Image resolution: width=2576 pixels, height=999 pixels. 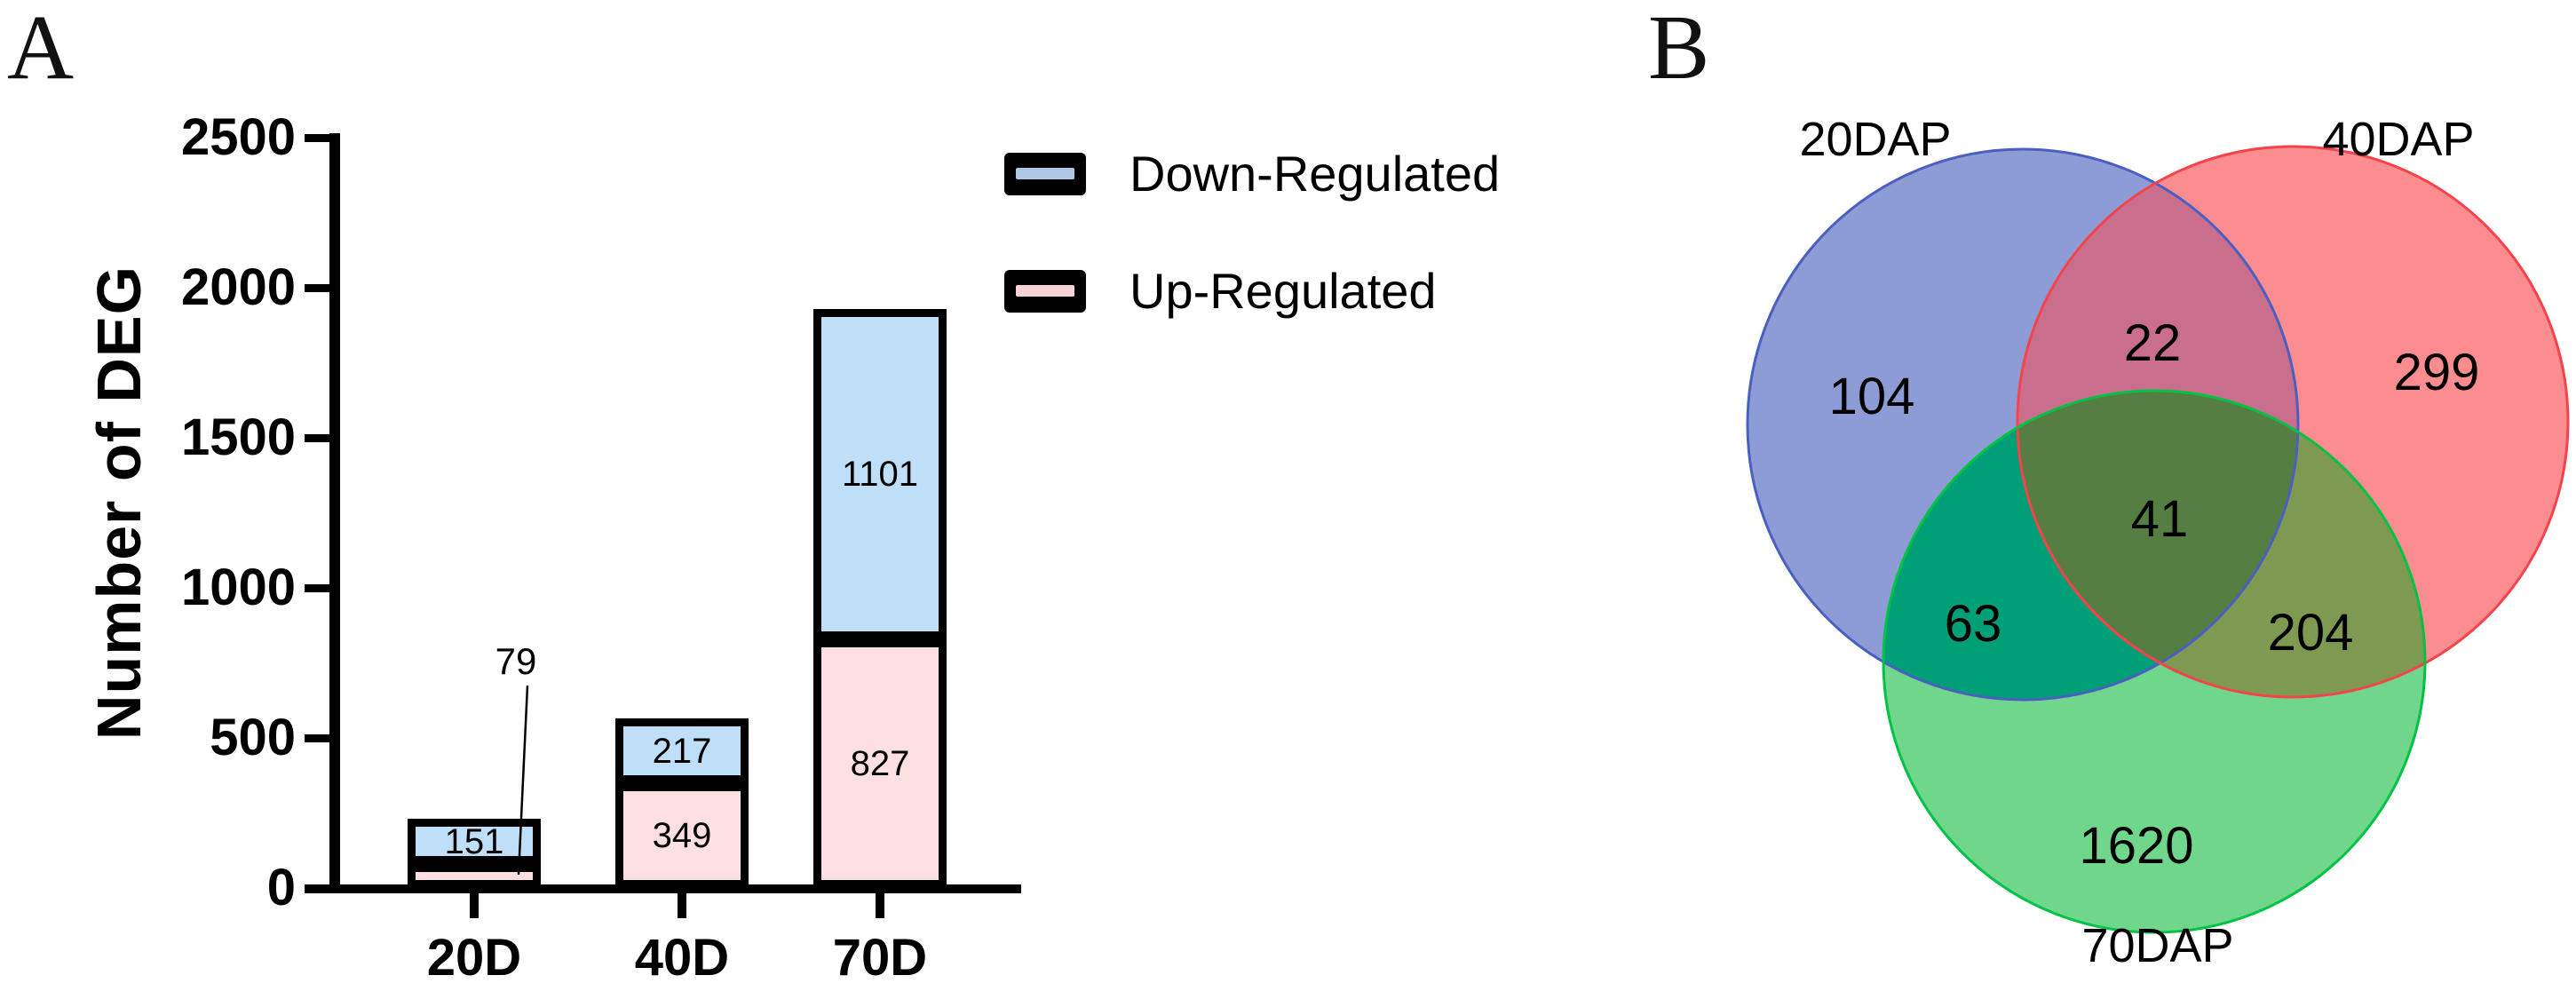 I want to click on y-tick-mark-2000, so click(x=317, y=287).